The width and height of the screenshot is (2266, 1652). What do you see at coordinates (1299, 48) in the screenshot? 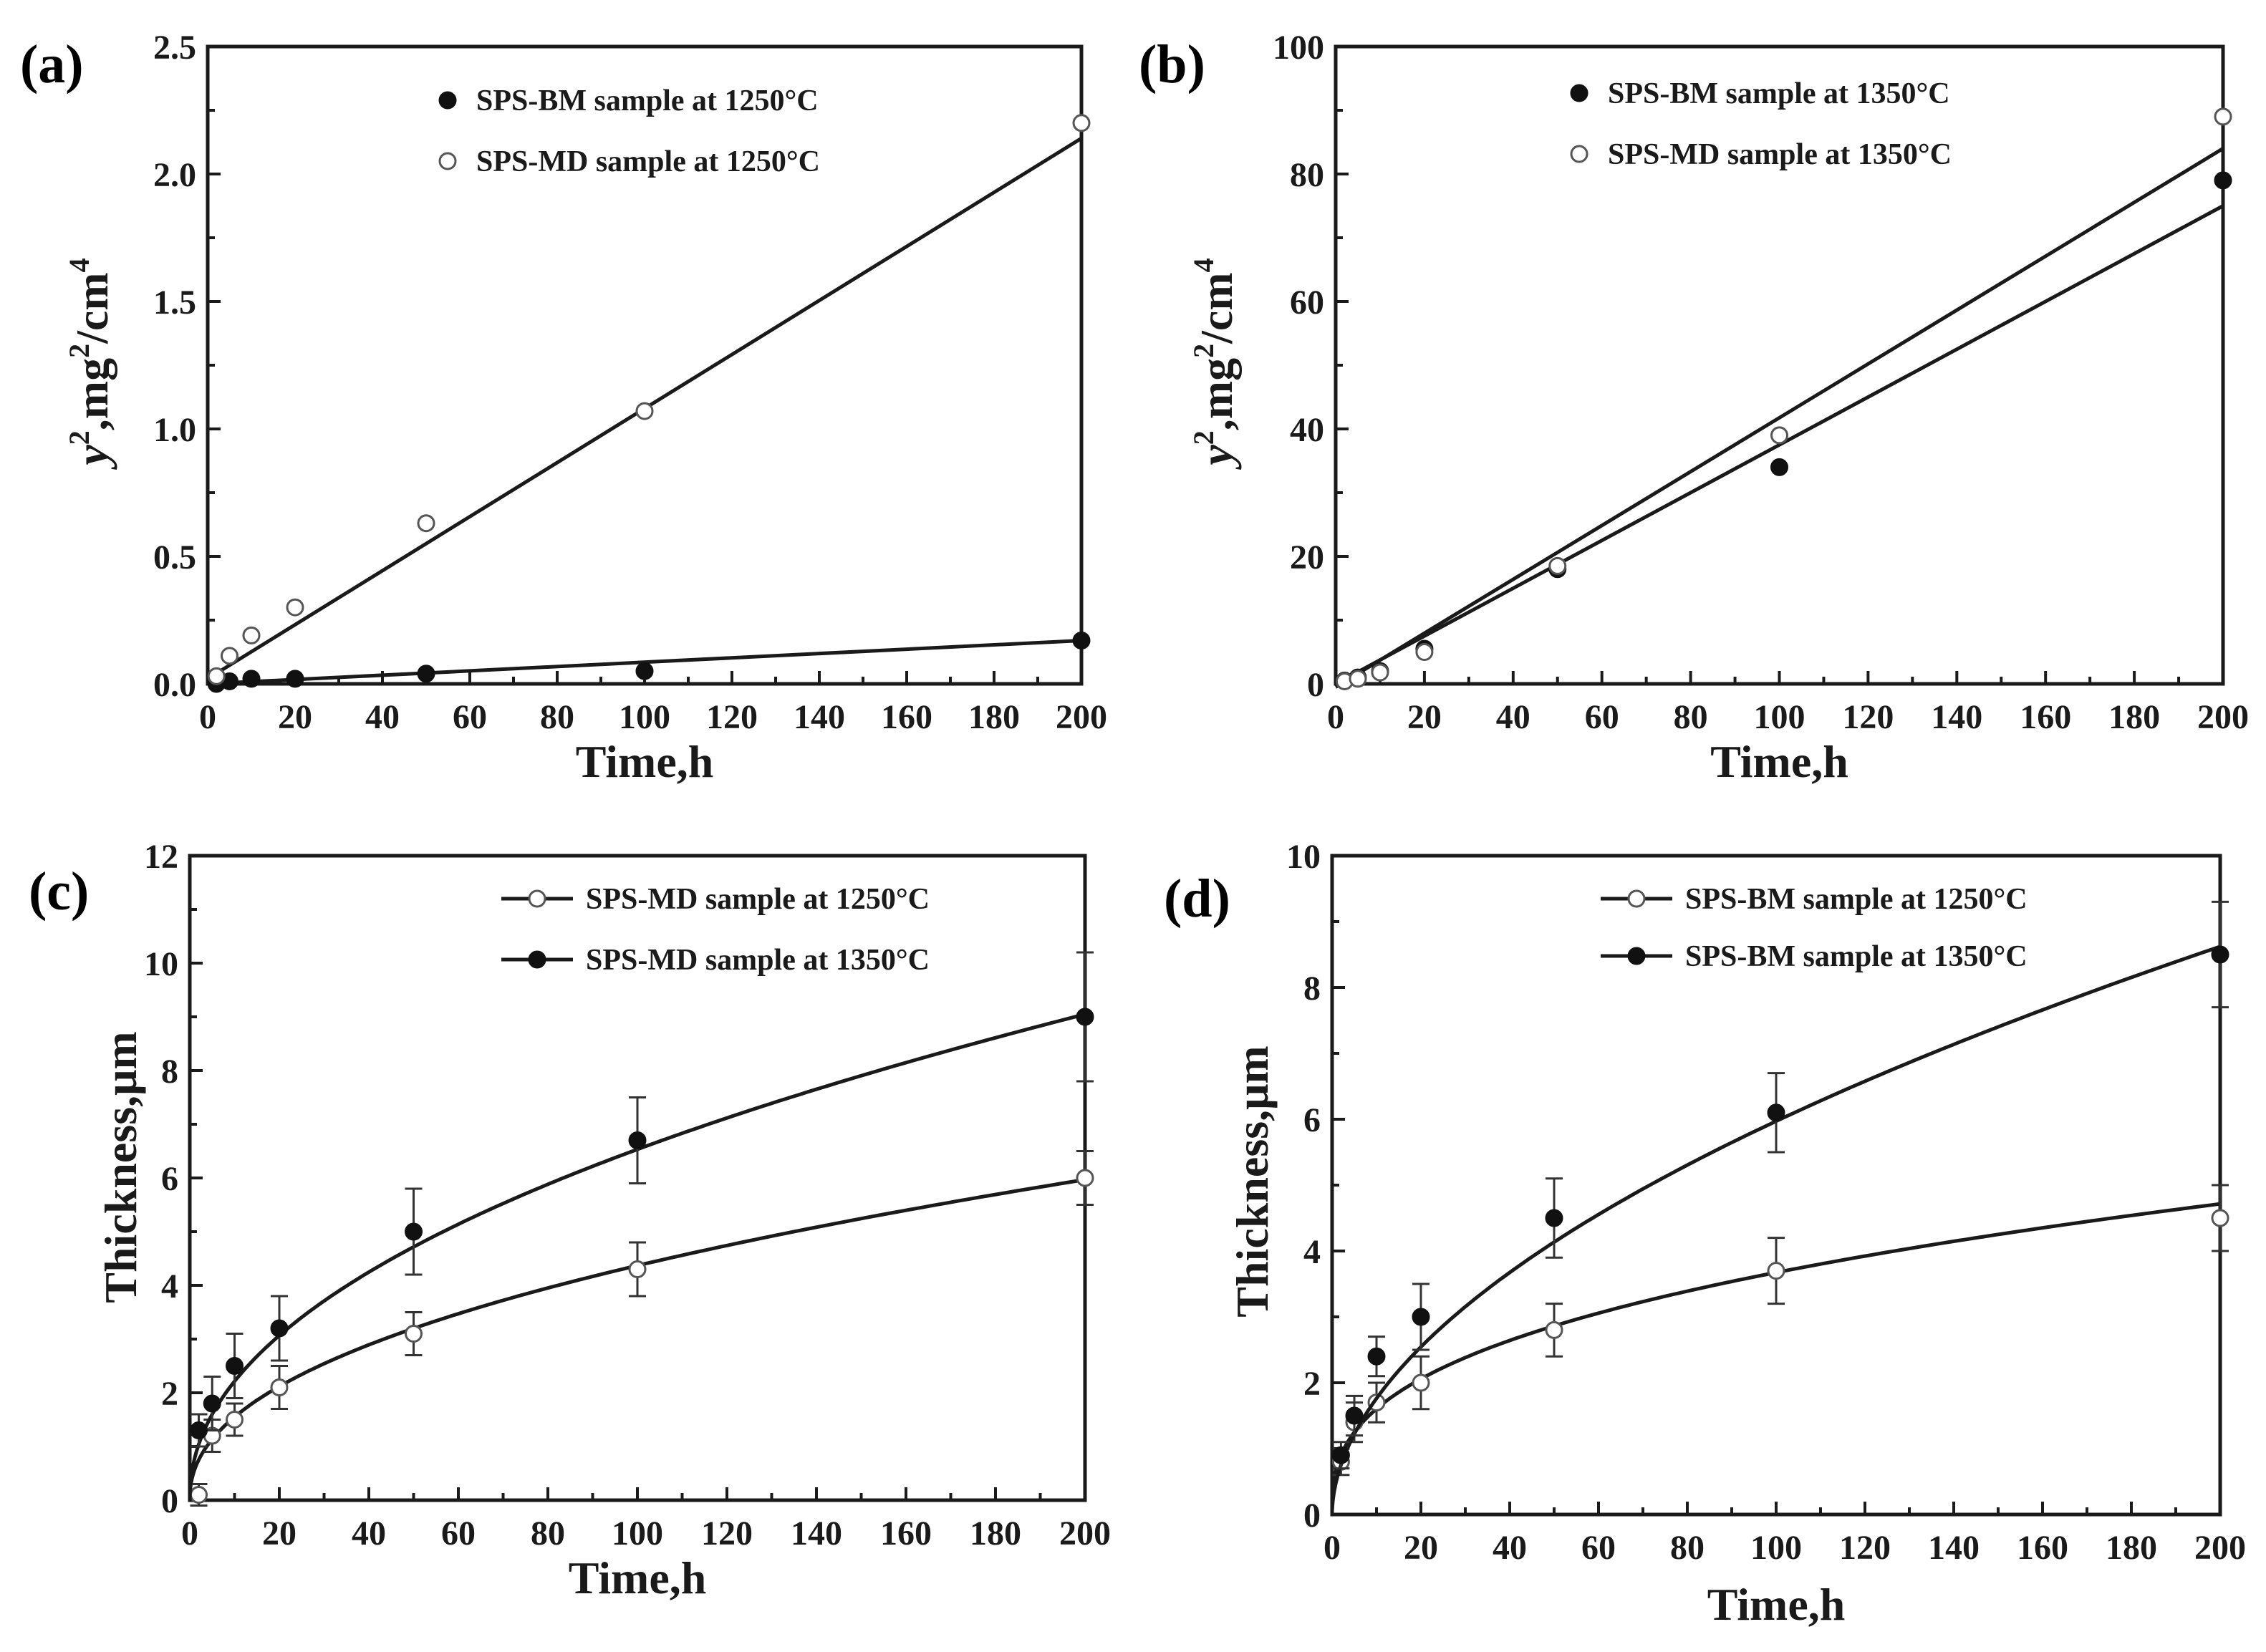
I see `y-tick-label: 100` at bounding box center [1299, 48].